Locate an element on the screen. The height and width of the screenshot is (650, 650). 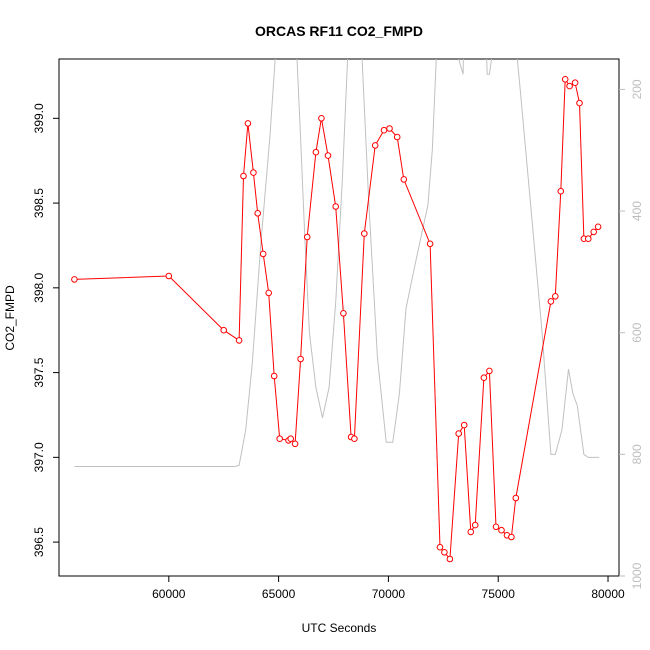
x-axis: 60000 65000 70000 75000 80000 is located at coordinates (388, 588).